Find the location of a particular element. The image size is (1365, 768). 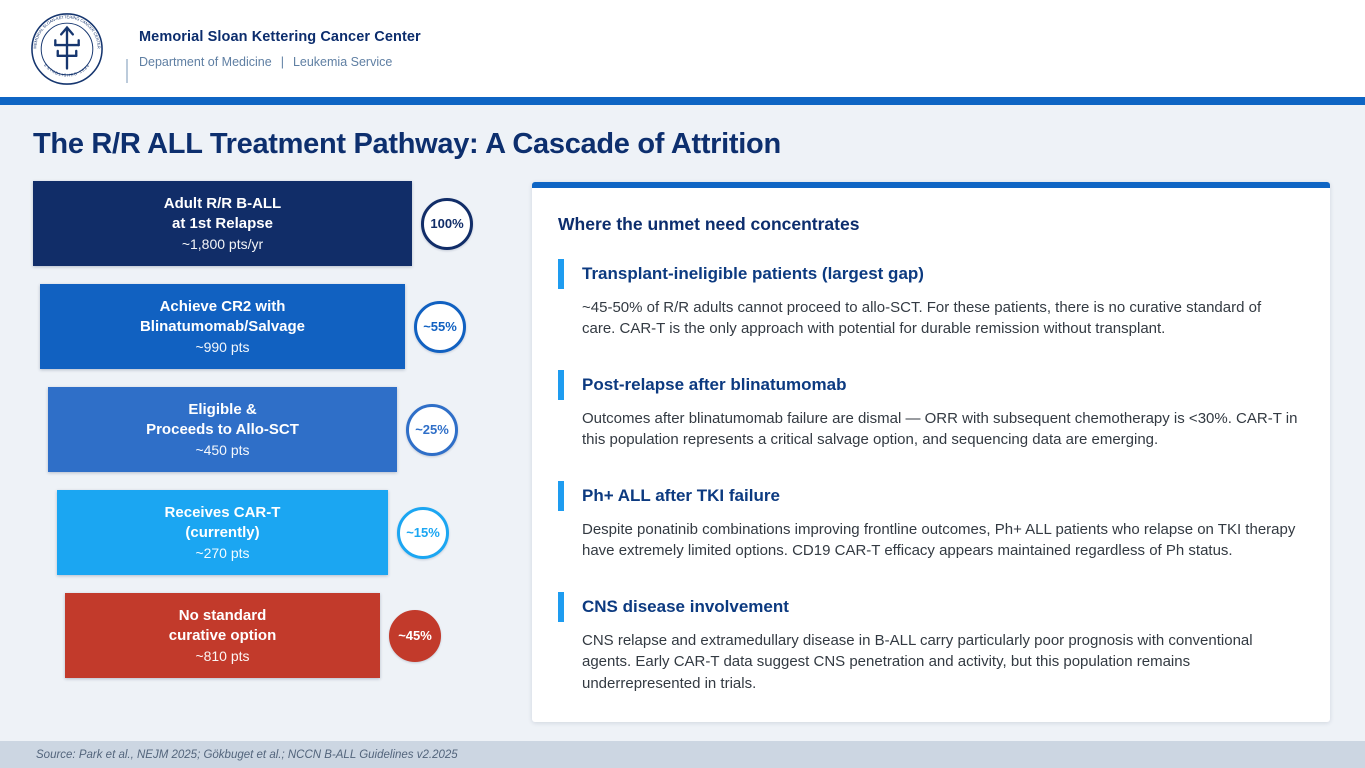

stage-label: curative option is located at coordinates (222, 635).